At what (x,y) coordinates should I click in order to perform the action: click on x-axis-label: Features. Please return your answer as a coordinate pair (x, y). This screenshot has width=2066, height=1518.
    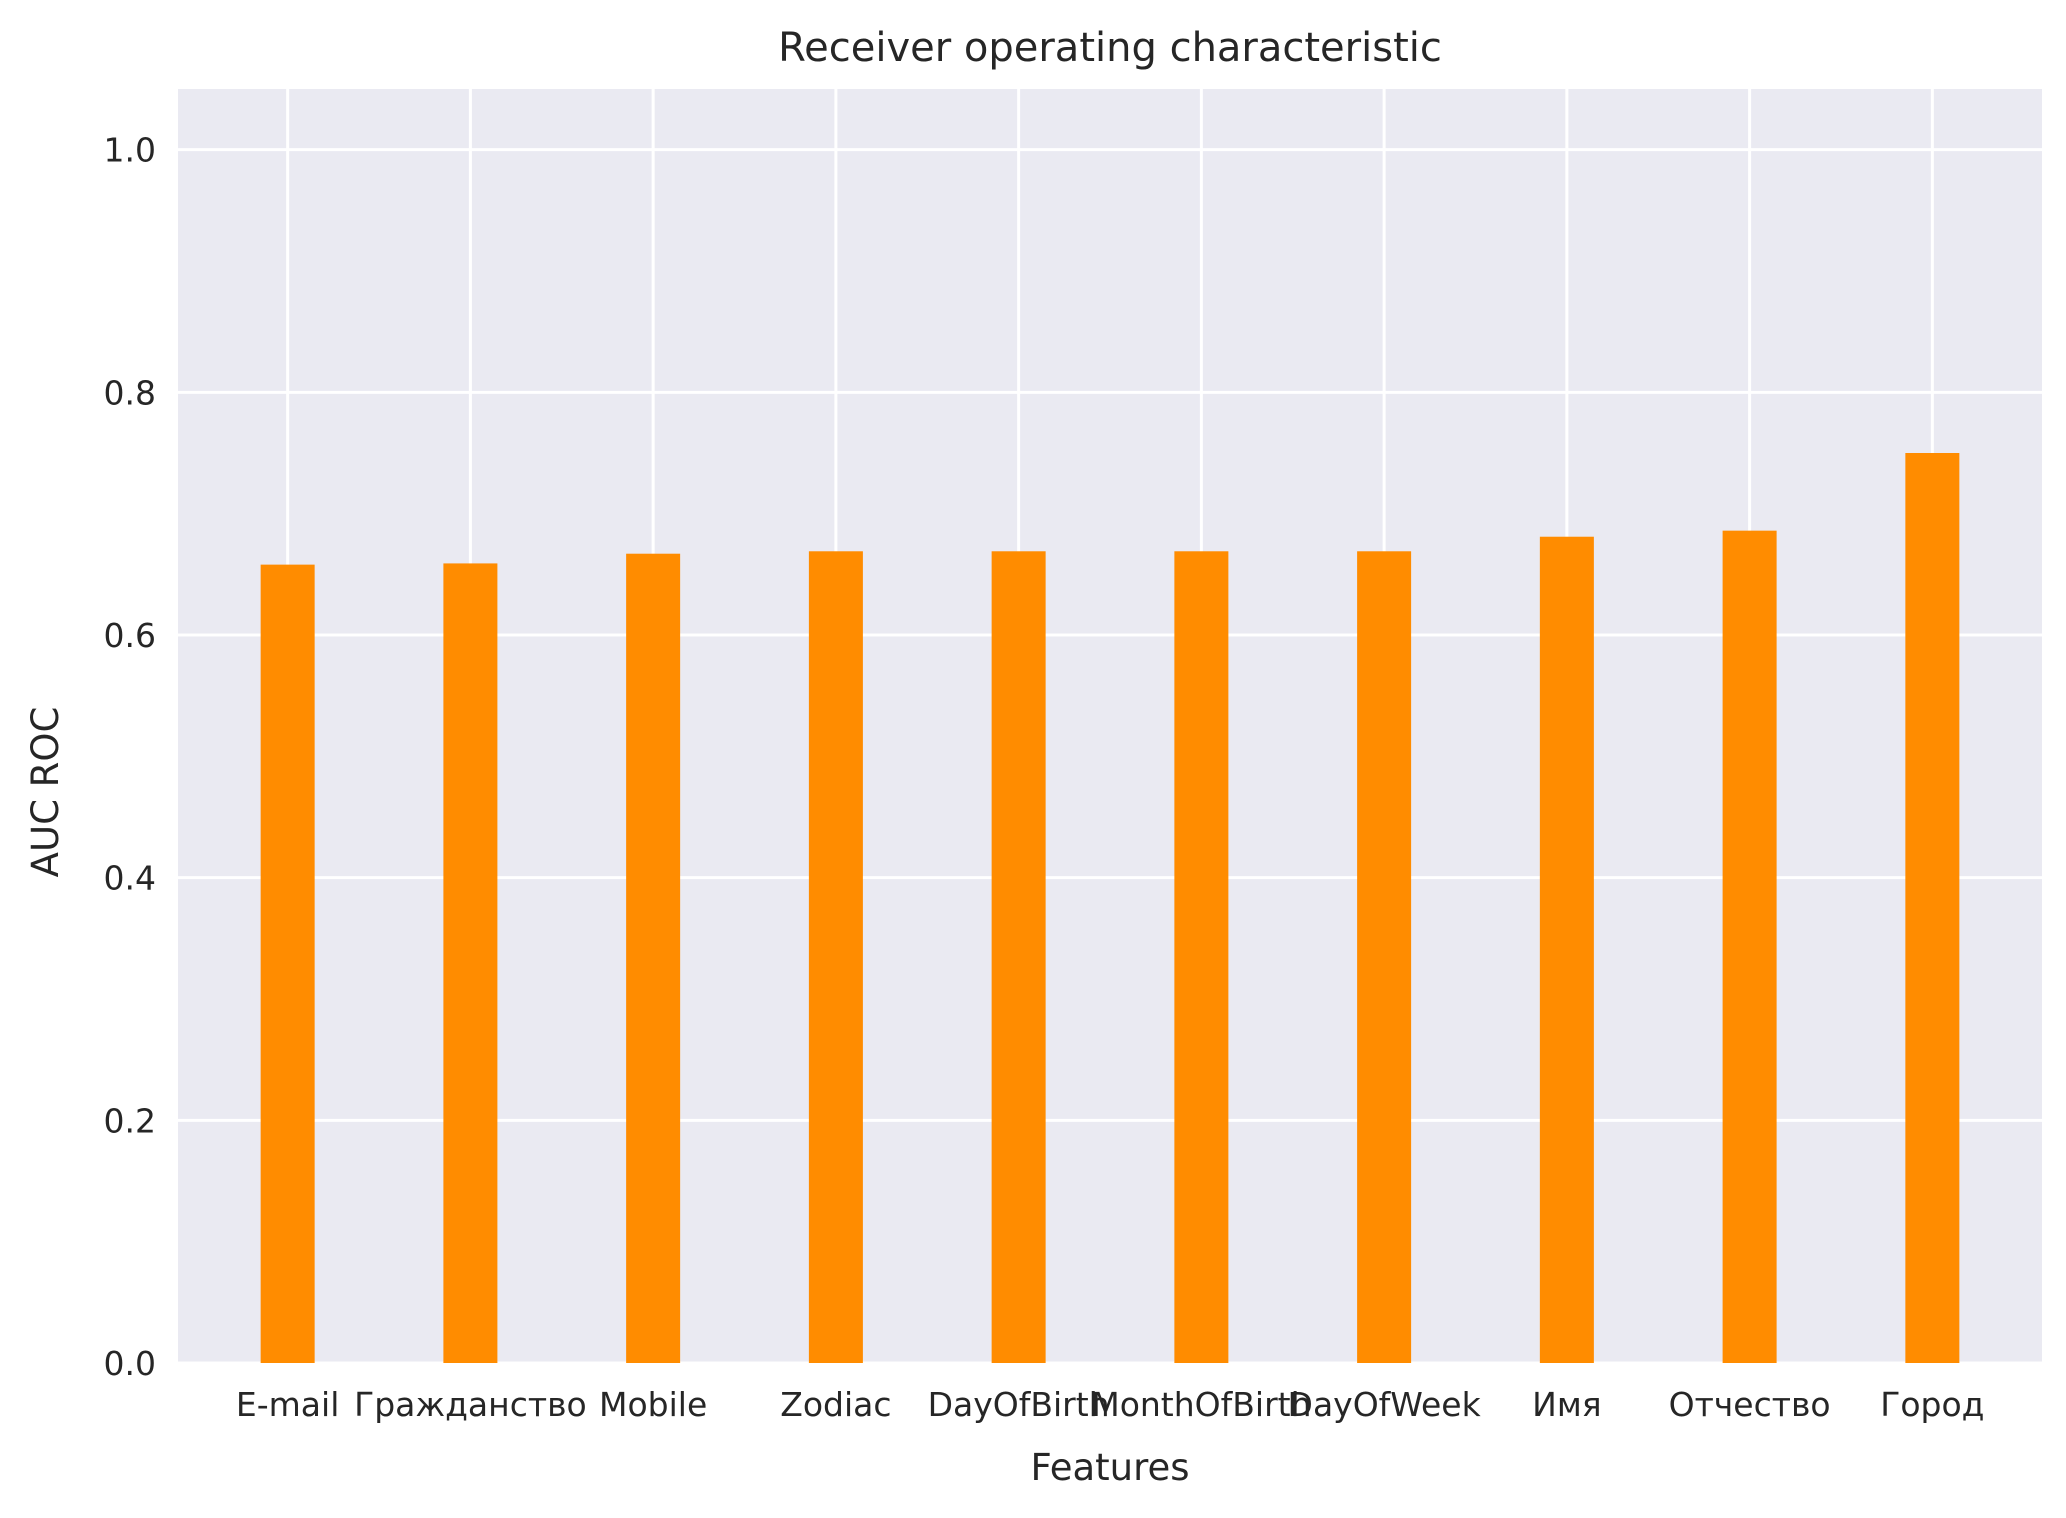
    Looking at the image, I should click on (1109, 1467).